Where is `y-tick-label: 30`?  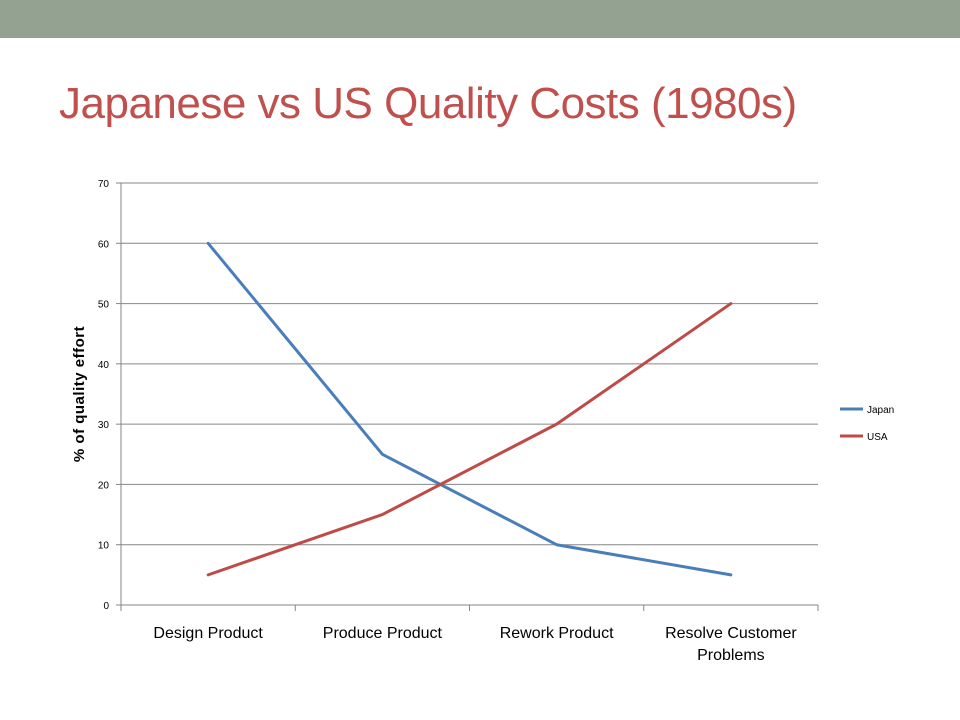
y-tick-label: 30 is located at coordinates (104, 425).